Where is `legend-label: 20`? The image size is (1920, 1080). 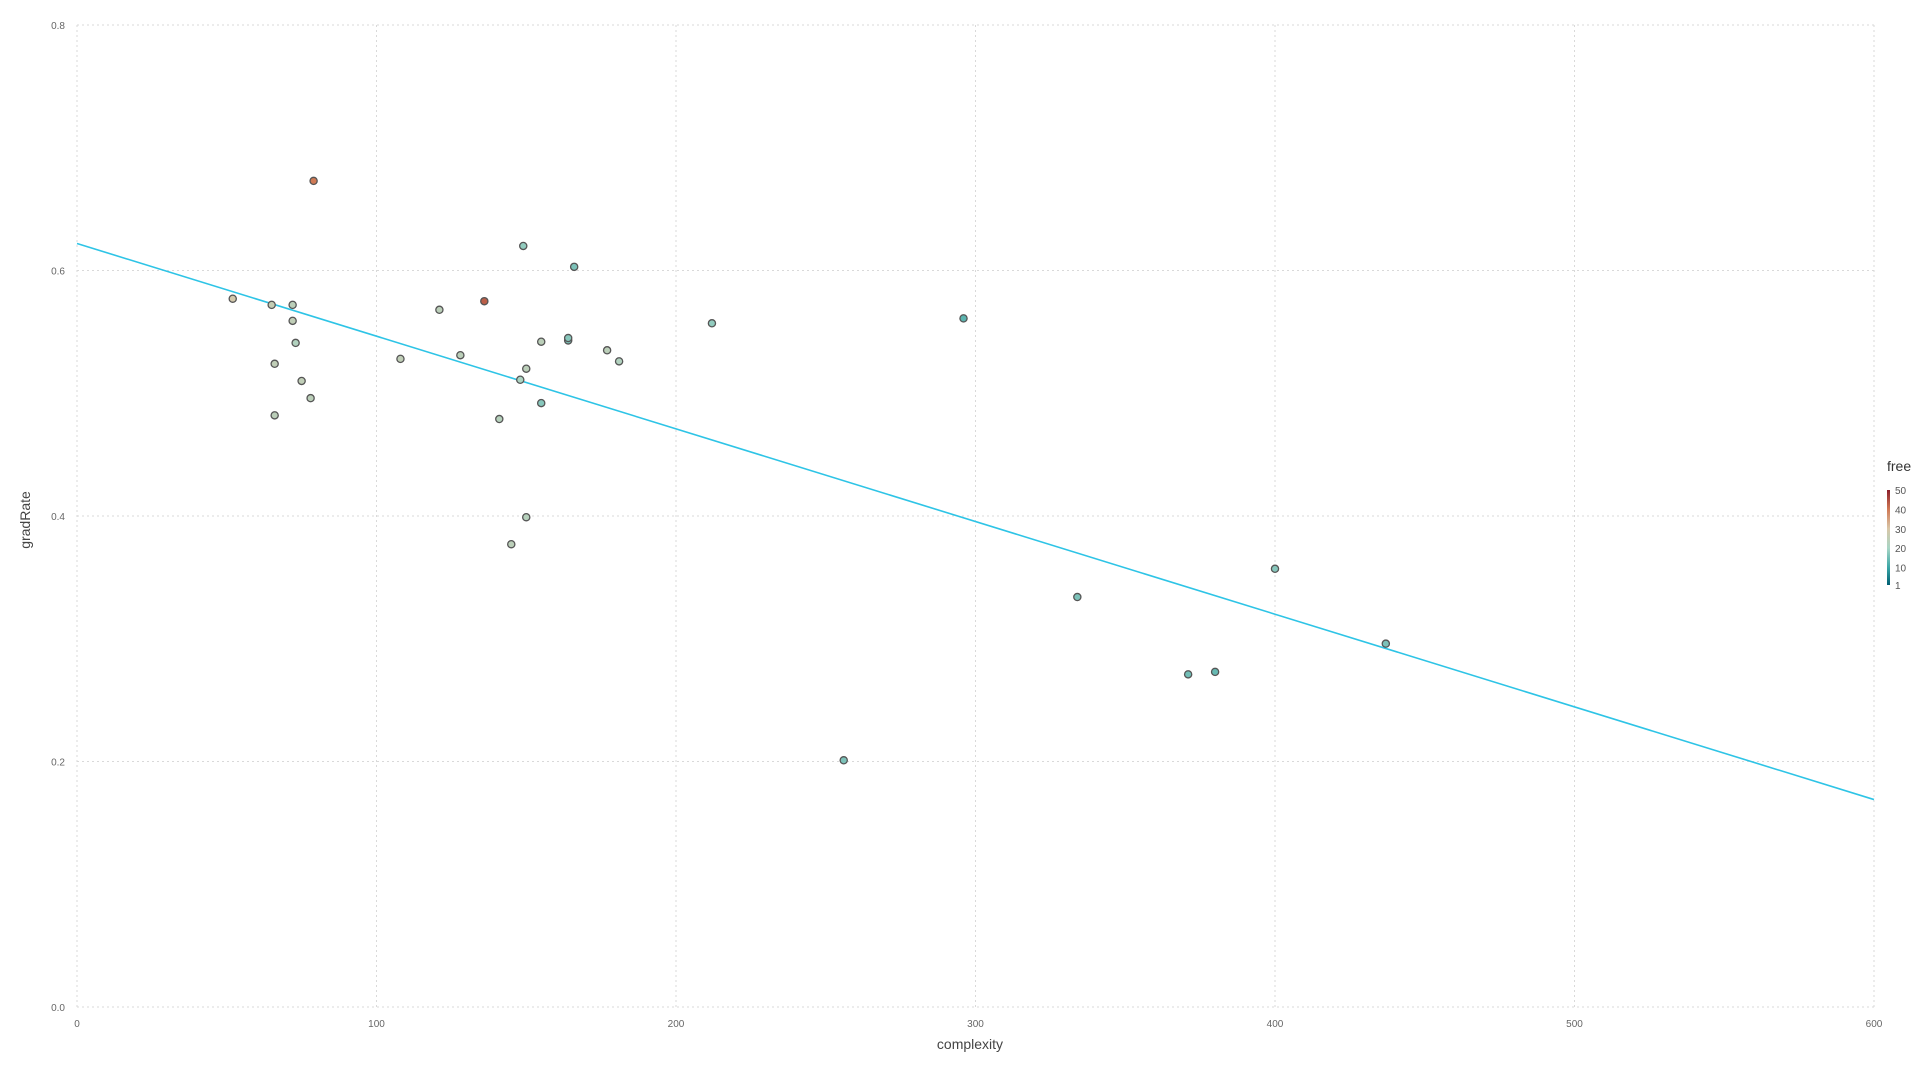
legend-label: 20 is located at coordinates (1901, 549).